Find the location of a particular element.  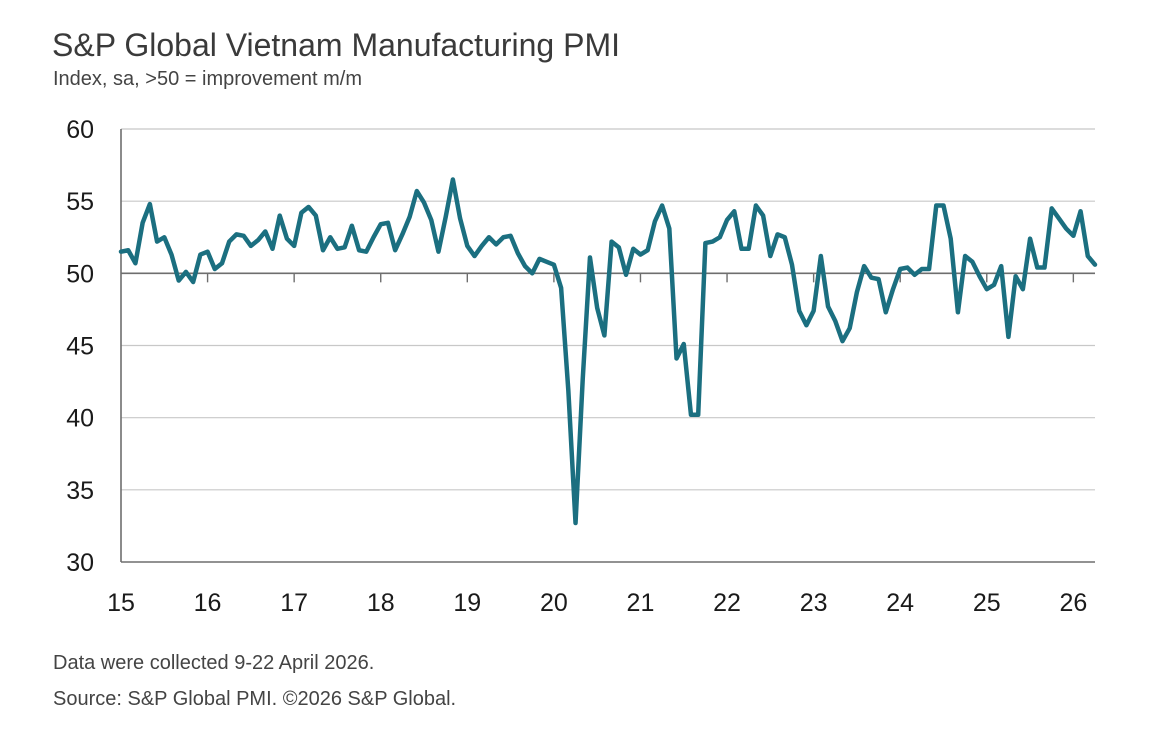

y-tick-label: 30 is located at coordinates (80, 563).